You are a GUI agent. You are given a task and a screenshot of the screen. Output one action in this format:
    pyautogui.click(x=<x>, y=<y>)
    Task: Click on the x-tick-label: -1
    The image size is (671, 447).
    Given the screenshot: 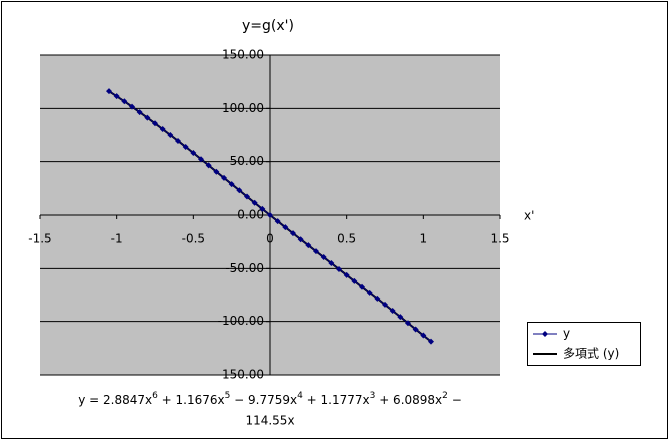 What is the action you would take?
    pyautogui.click(x=117, y=239)
    